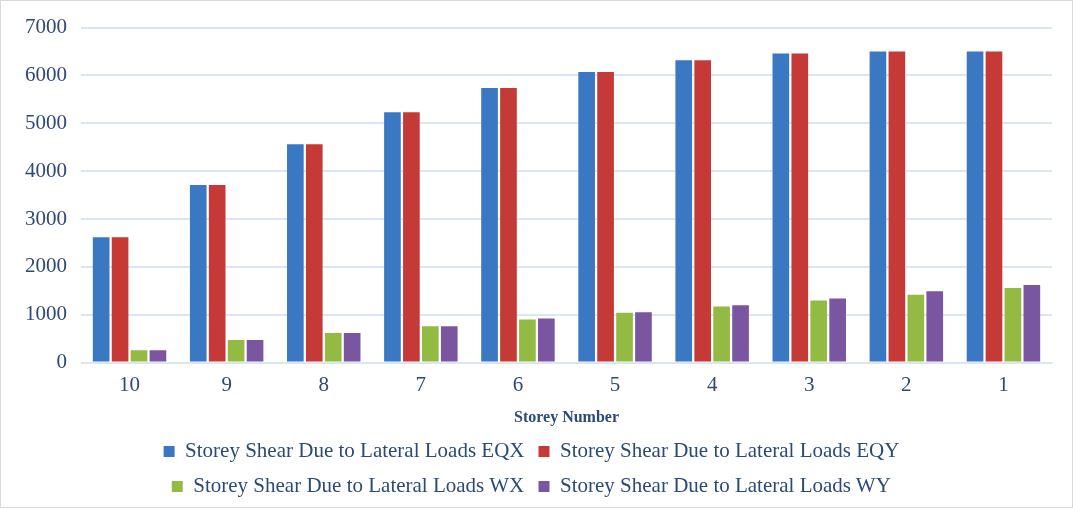 Image resolution: width=1073 pixels, height=508 pixels. Describe the element at coordinates (809, 383) in the screenshot. I see `x-tick-label: 3` at that location.